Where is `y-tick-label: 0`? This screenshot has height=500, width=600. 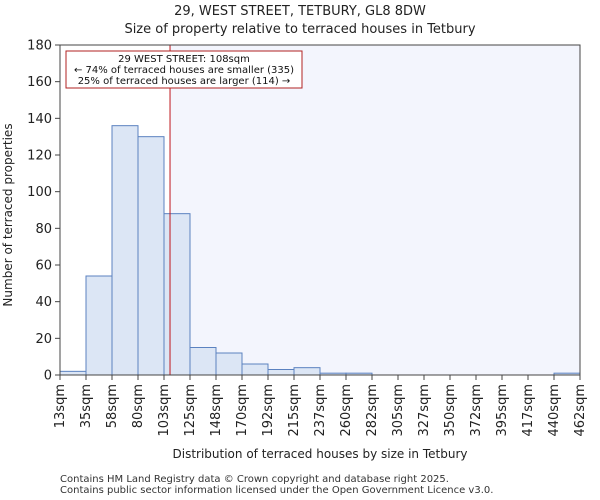 y-tick-label: 0 is located at coordinates (48, 376).